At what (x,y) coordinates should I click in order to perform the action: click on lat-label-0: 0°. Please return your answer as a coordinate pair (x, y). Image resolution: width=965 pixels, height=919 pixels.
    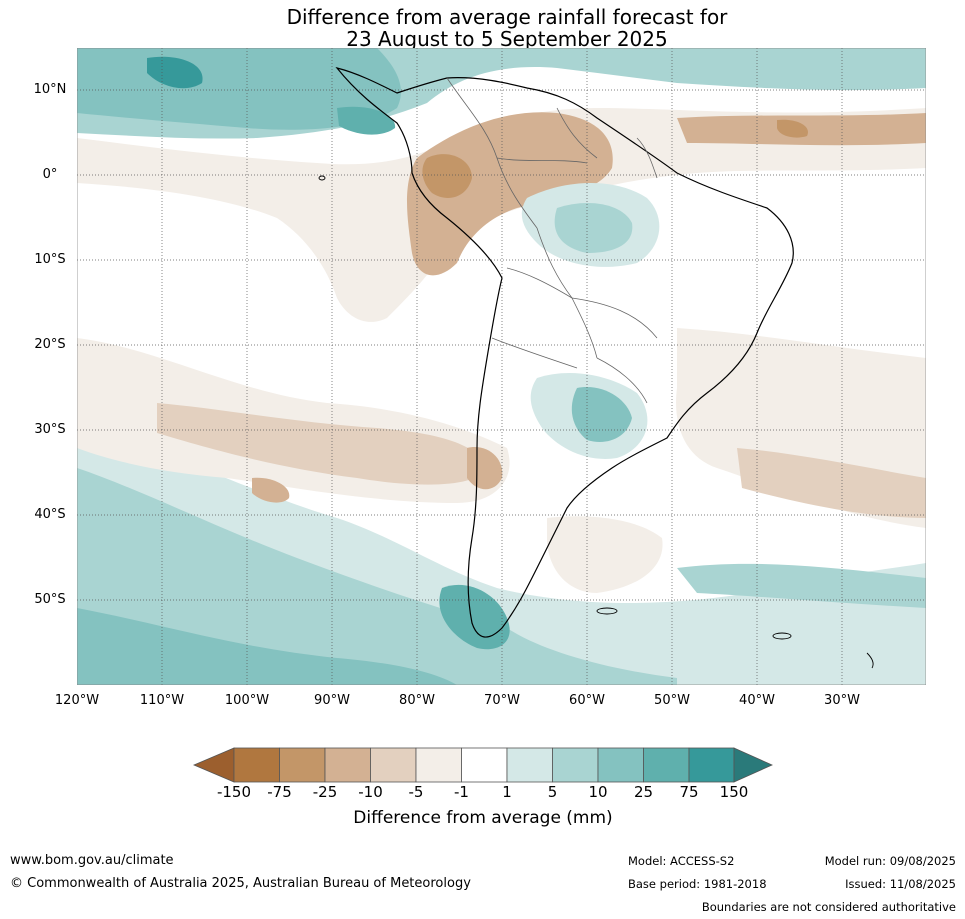
    Looking at the image, I should click on (50, 174).